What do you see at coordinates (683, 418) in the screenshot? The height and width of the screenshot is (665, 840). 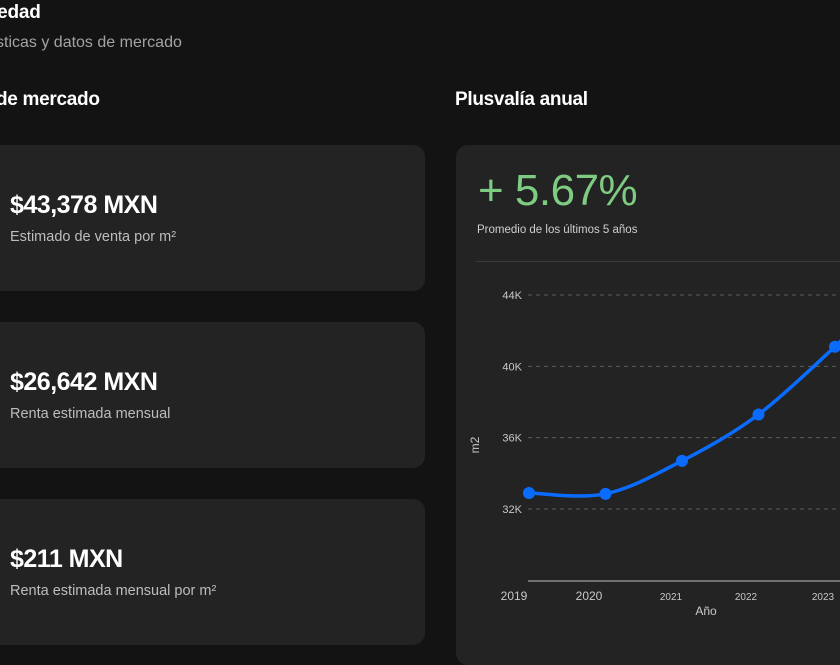 I see `series-line` at bounding box center [683, 418].